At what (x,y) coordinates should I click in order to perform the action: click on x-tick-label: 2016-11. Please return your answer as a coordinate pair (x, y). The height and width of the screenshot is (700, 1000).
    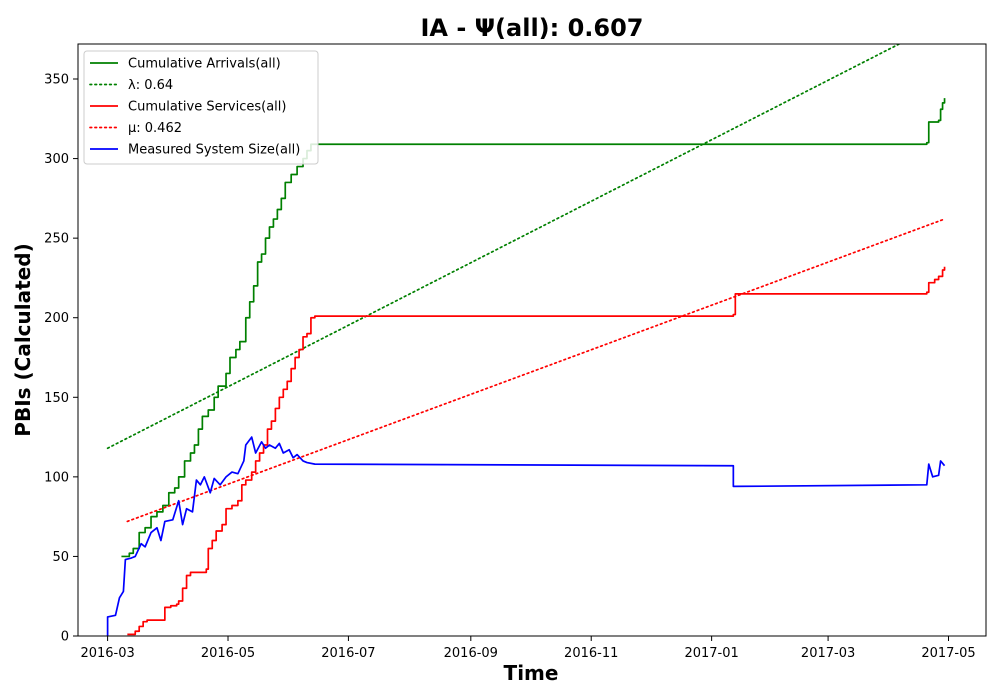
    Looking at the image, I should click on (591, 653).